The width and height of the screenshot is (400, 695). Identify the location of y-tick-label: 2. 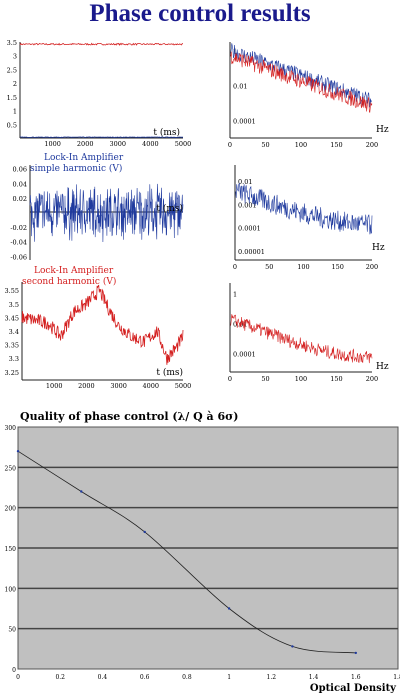
(15, 84).